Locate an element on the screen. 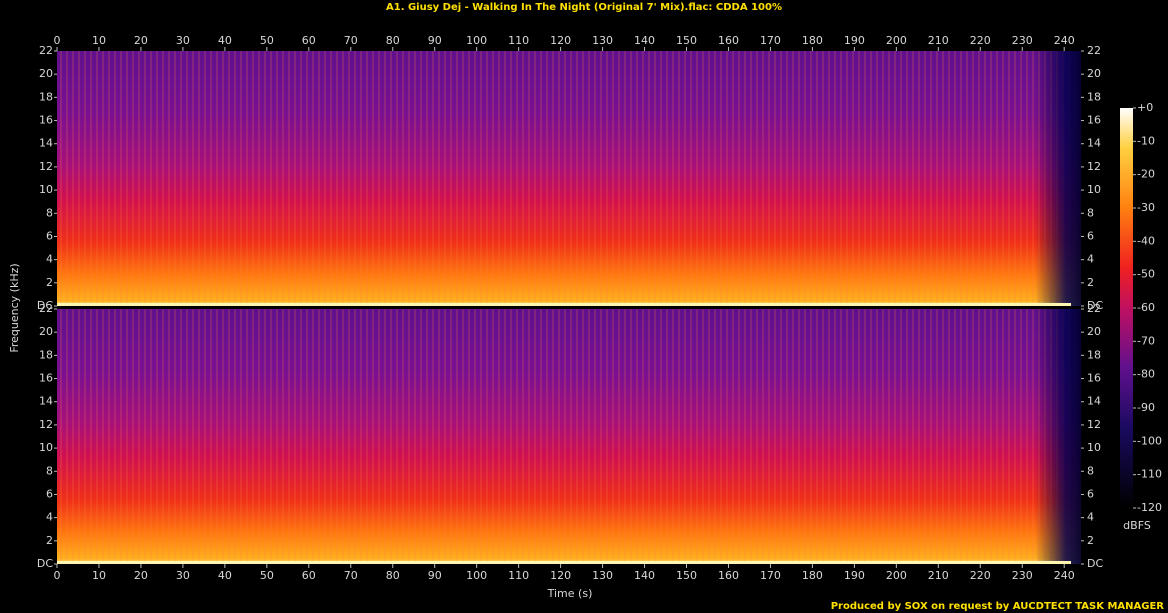  x-tick-label: 40 is located at coordinates (225, 575).